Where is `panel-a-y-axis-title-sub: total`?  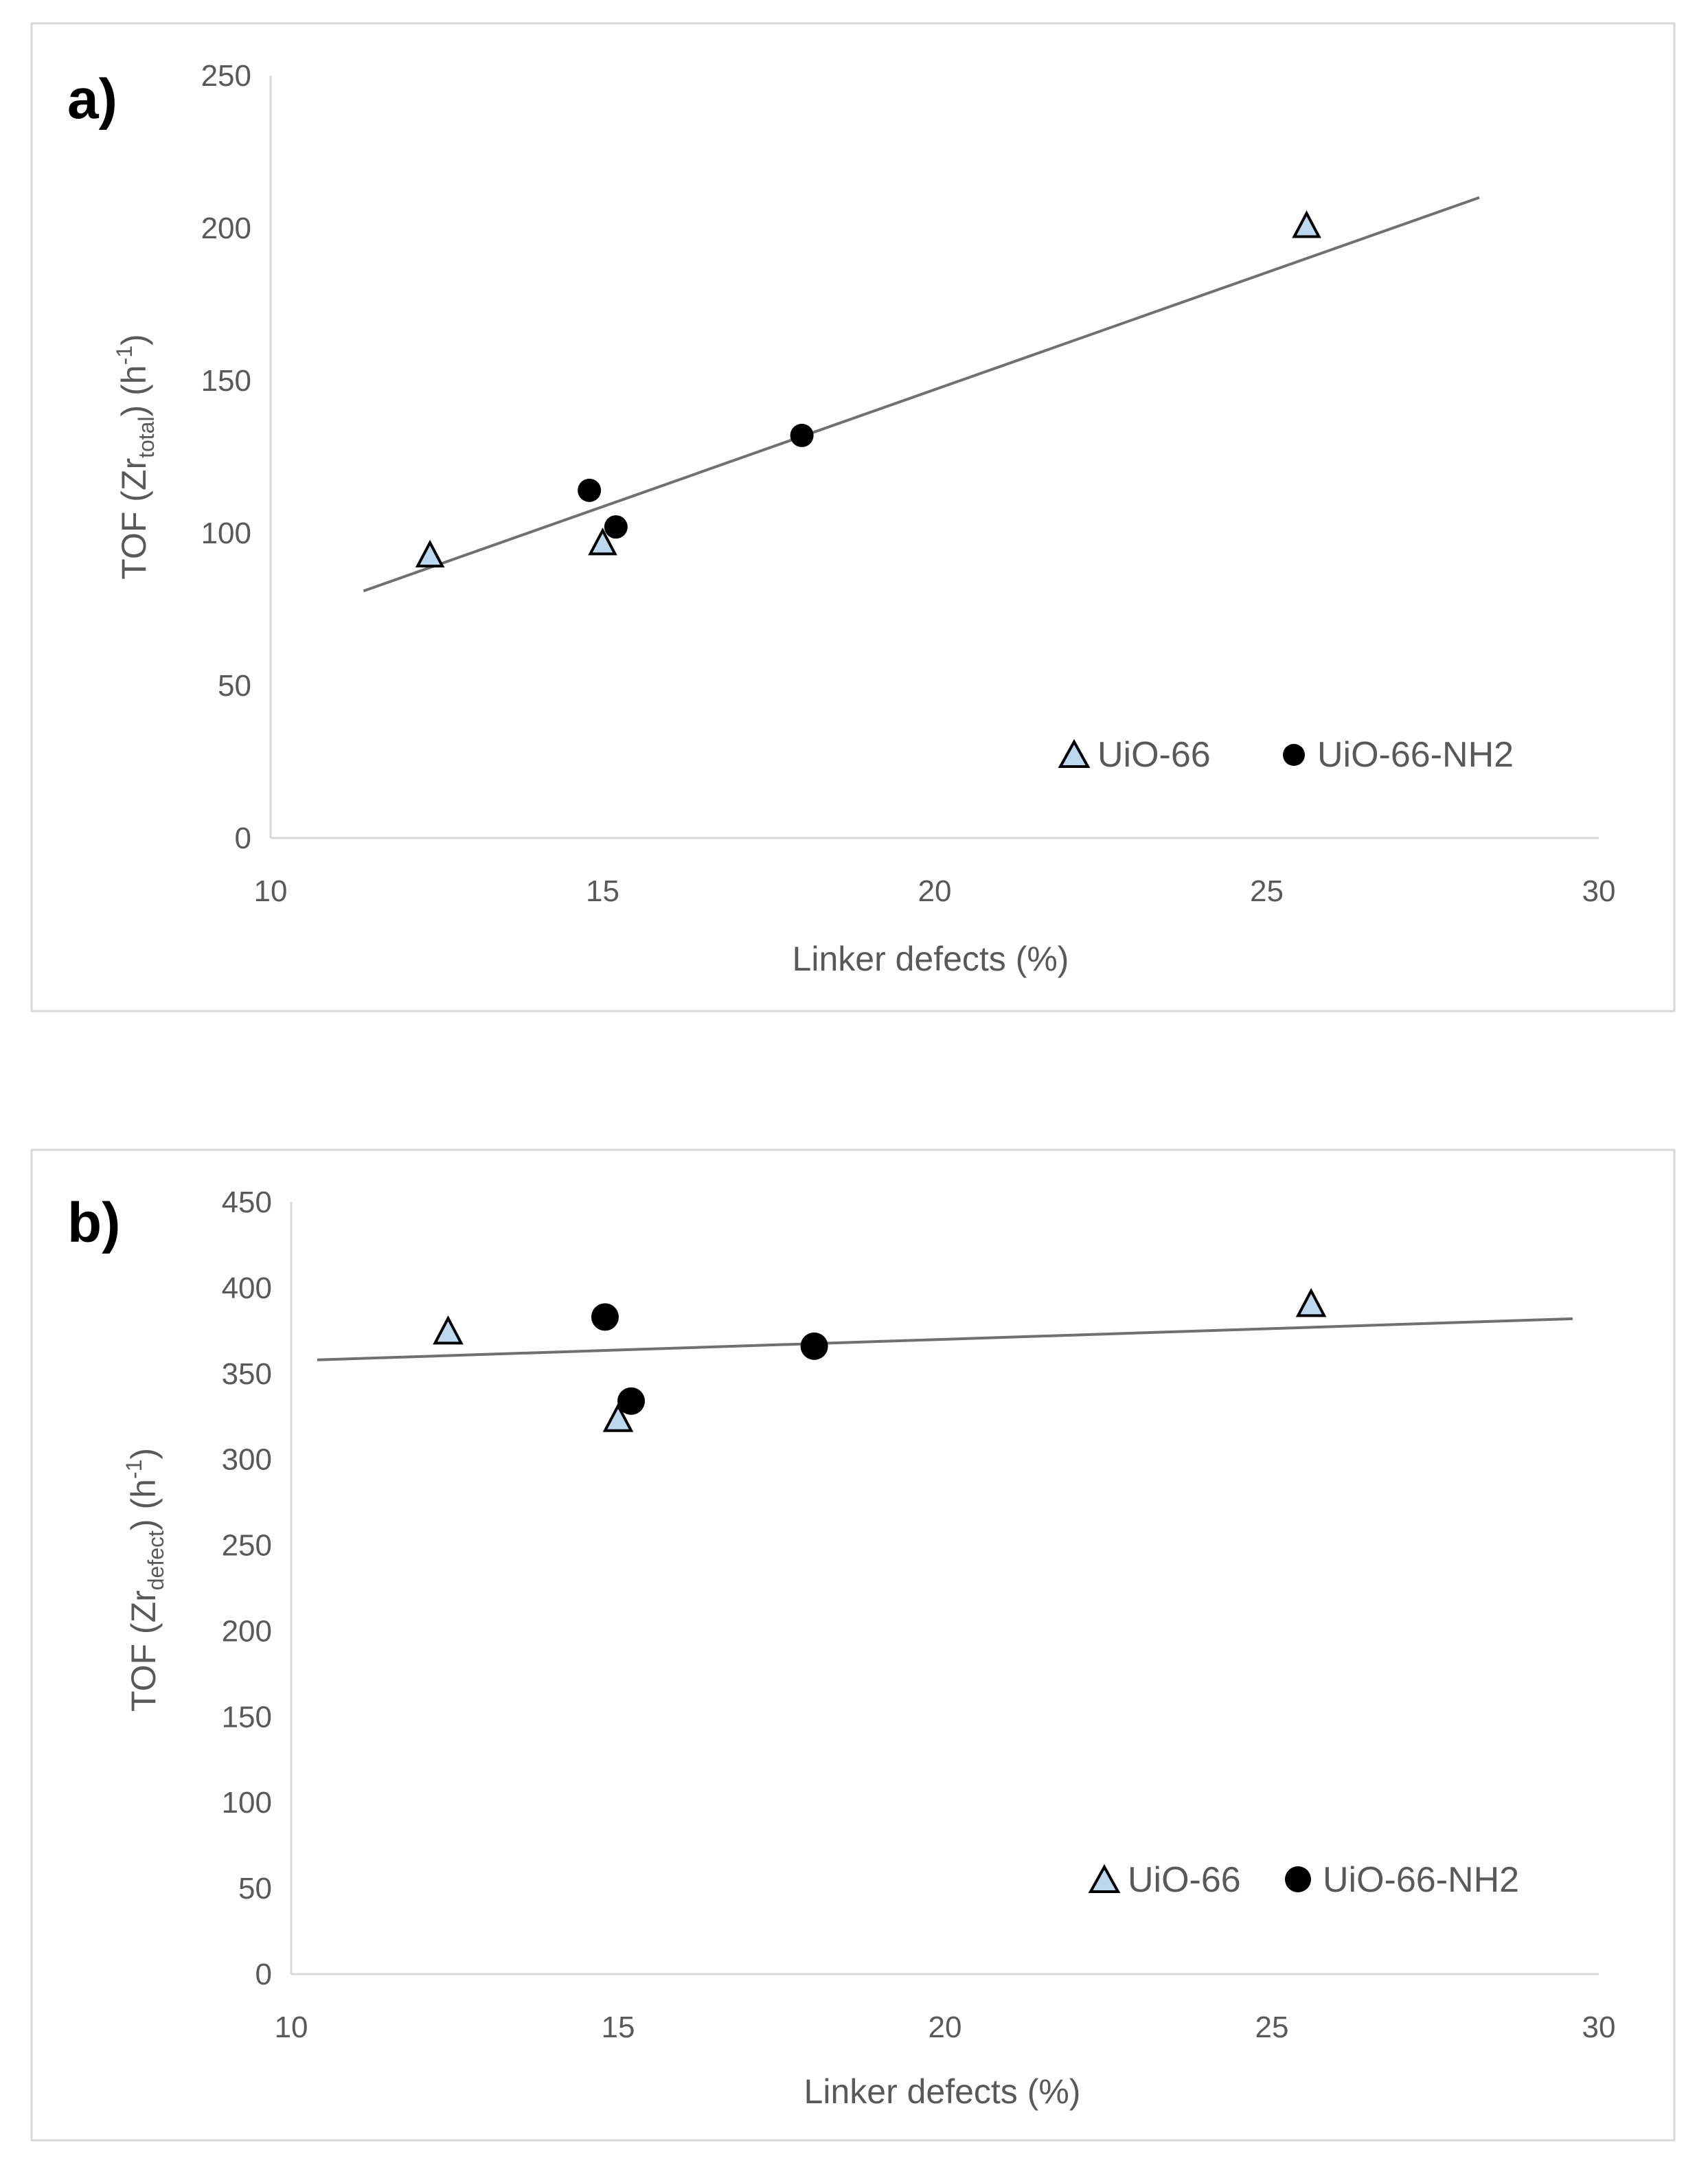
panel-a-y-axis-title-sub: total is located at coordinates (147, 436).